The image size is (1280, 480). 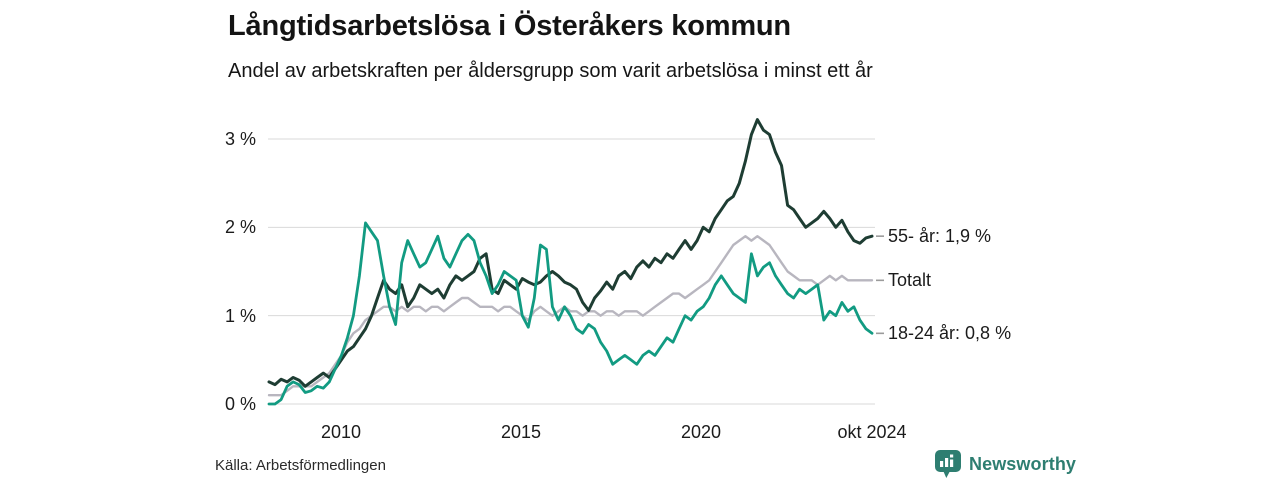 What do you see at coordinates (300, 465) in the screenshot?
I see `source-note: Källa: Arbetsförmedlingen` at bounding box center [300, 465].